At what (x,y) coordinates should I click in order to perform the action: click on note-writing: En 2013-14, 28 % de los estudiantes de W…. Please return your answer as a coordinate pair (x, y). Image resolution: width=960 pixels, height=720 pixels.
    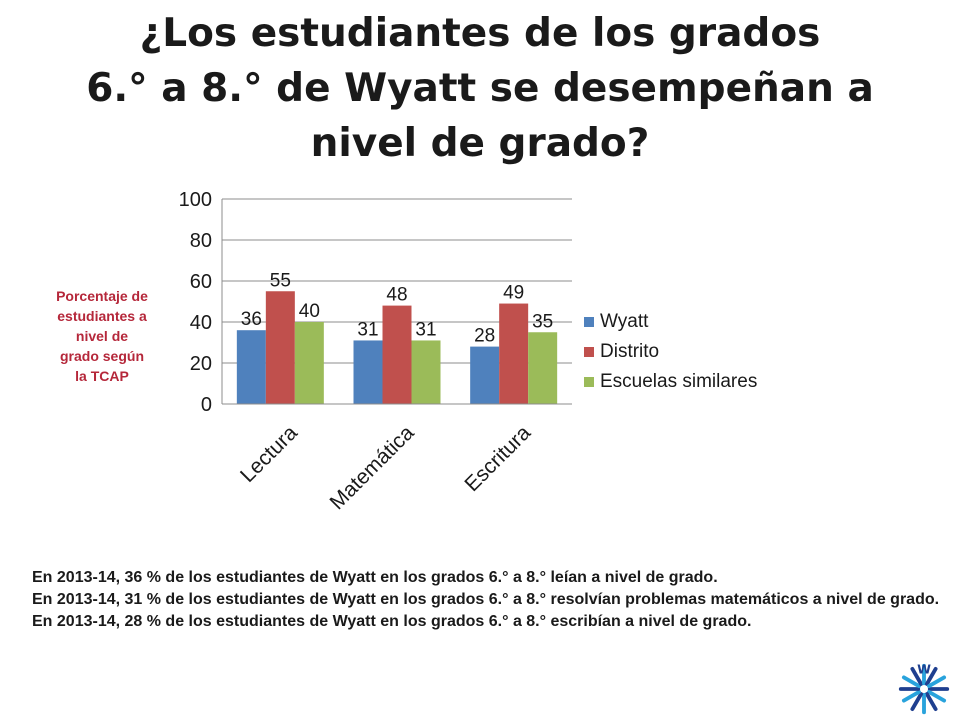
    Looking at the image, I should click on (392, 621).